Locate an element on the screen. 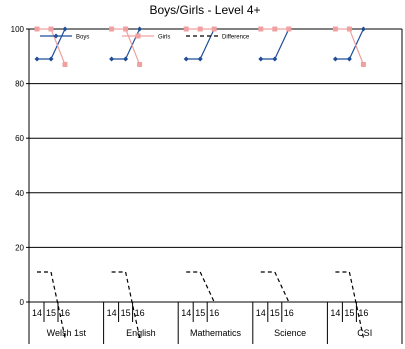 The image size is (405, 349). y-tick-label: 40 is located at coordinates (19, 193).